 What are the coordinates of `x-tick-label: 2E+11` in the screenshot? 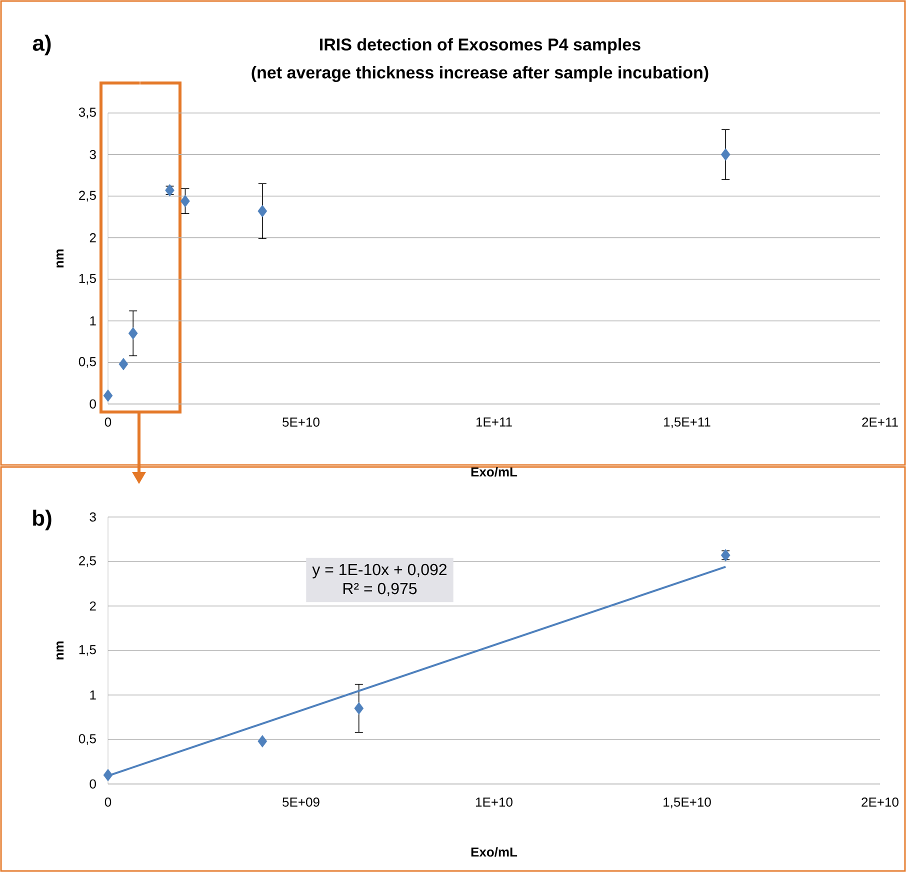 It's located at (880, 422).